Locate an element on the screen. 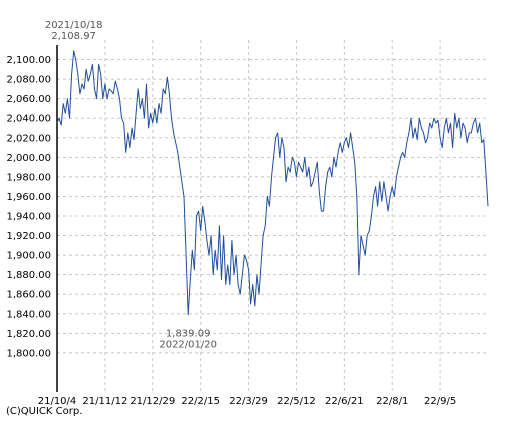 The height and width of the screenshot is (430, 518). x-tick-label: 22/3/29 is located at coordinates (248, 401).